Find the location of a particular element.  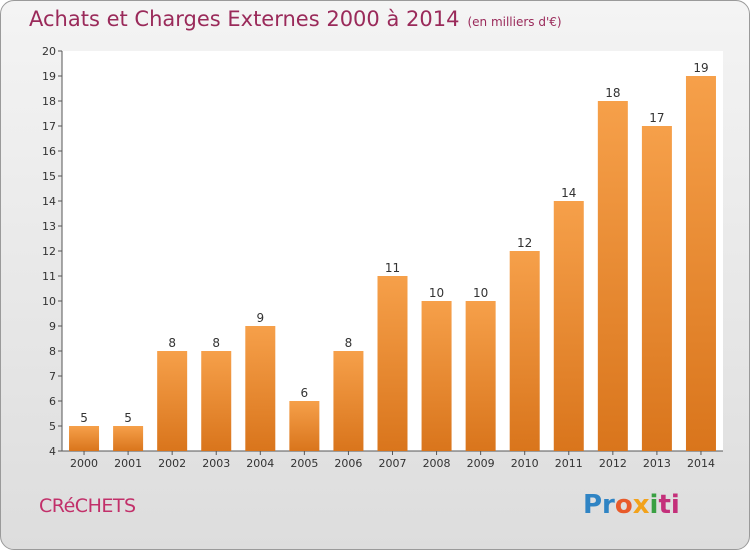

commune-name: CRéCHETS is located at coordinates (87, 506).